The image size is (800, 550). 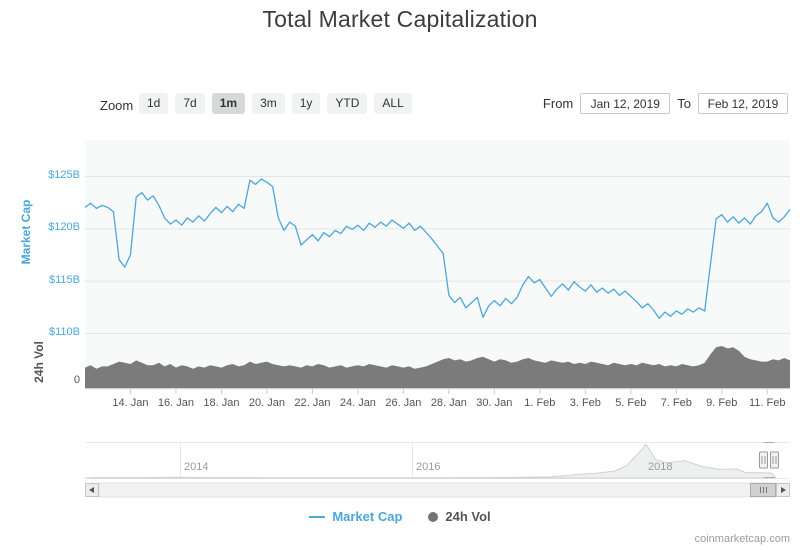 I want to click on volume-axis-zero-label: 0, so click(x=76, y=380).